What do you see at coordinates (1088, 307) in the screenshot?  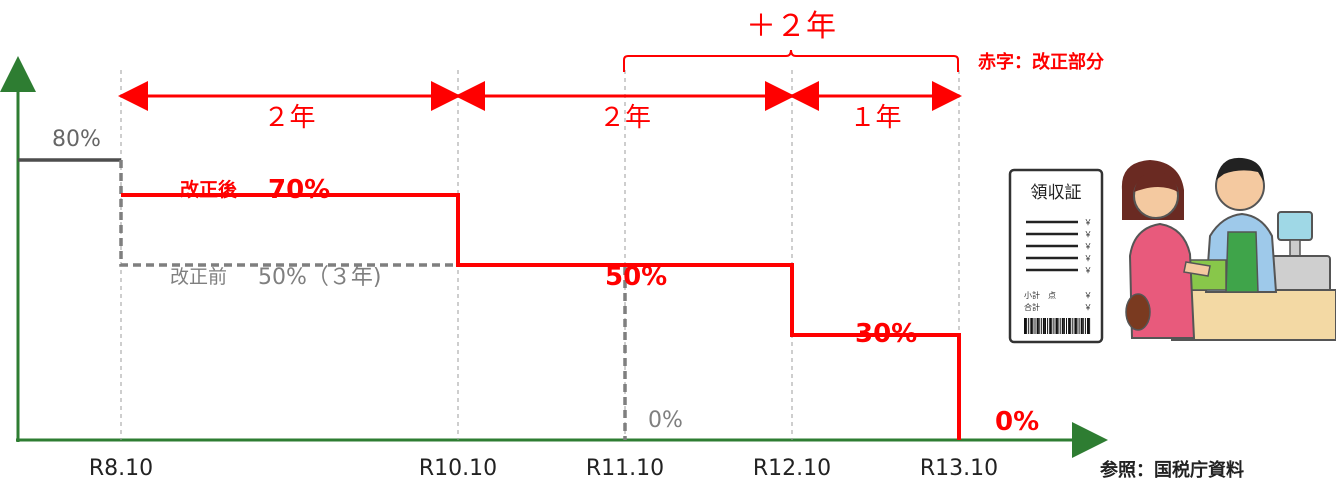 I see `receipt-total-mark: ￥` at bounding box center [1088, 307].